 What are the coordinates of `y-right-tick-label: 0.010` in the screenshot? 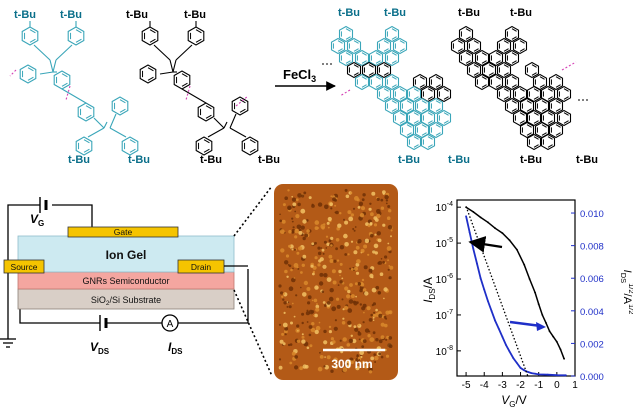 It's located at (592, 214).